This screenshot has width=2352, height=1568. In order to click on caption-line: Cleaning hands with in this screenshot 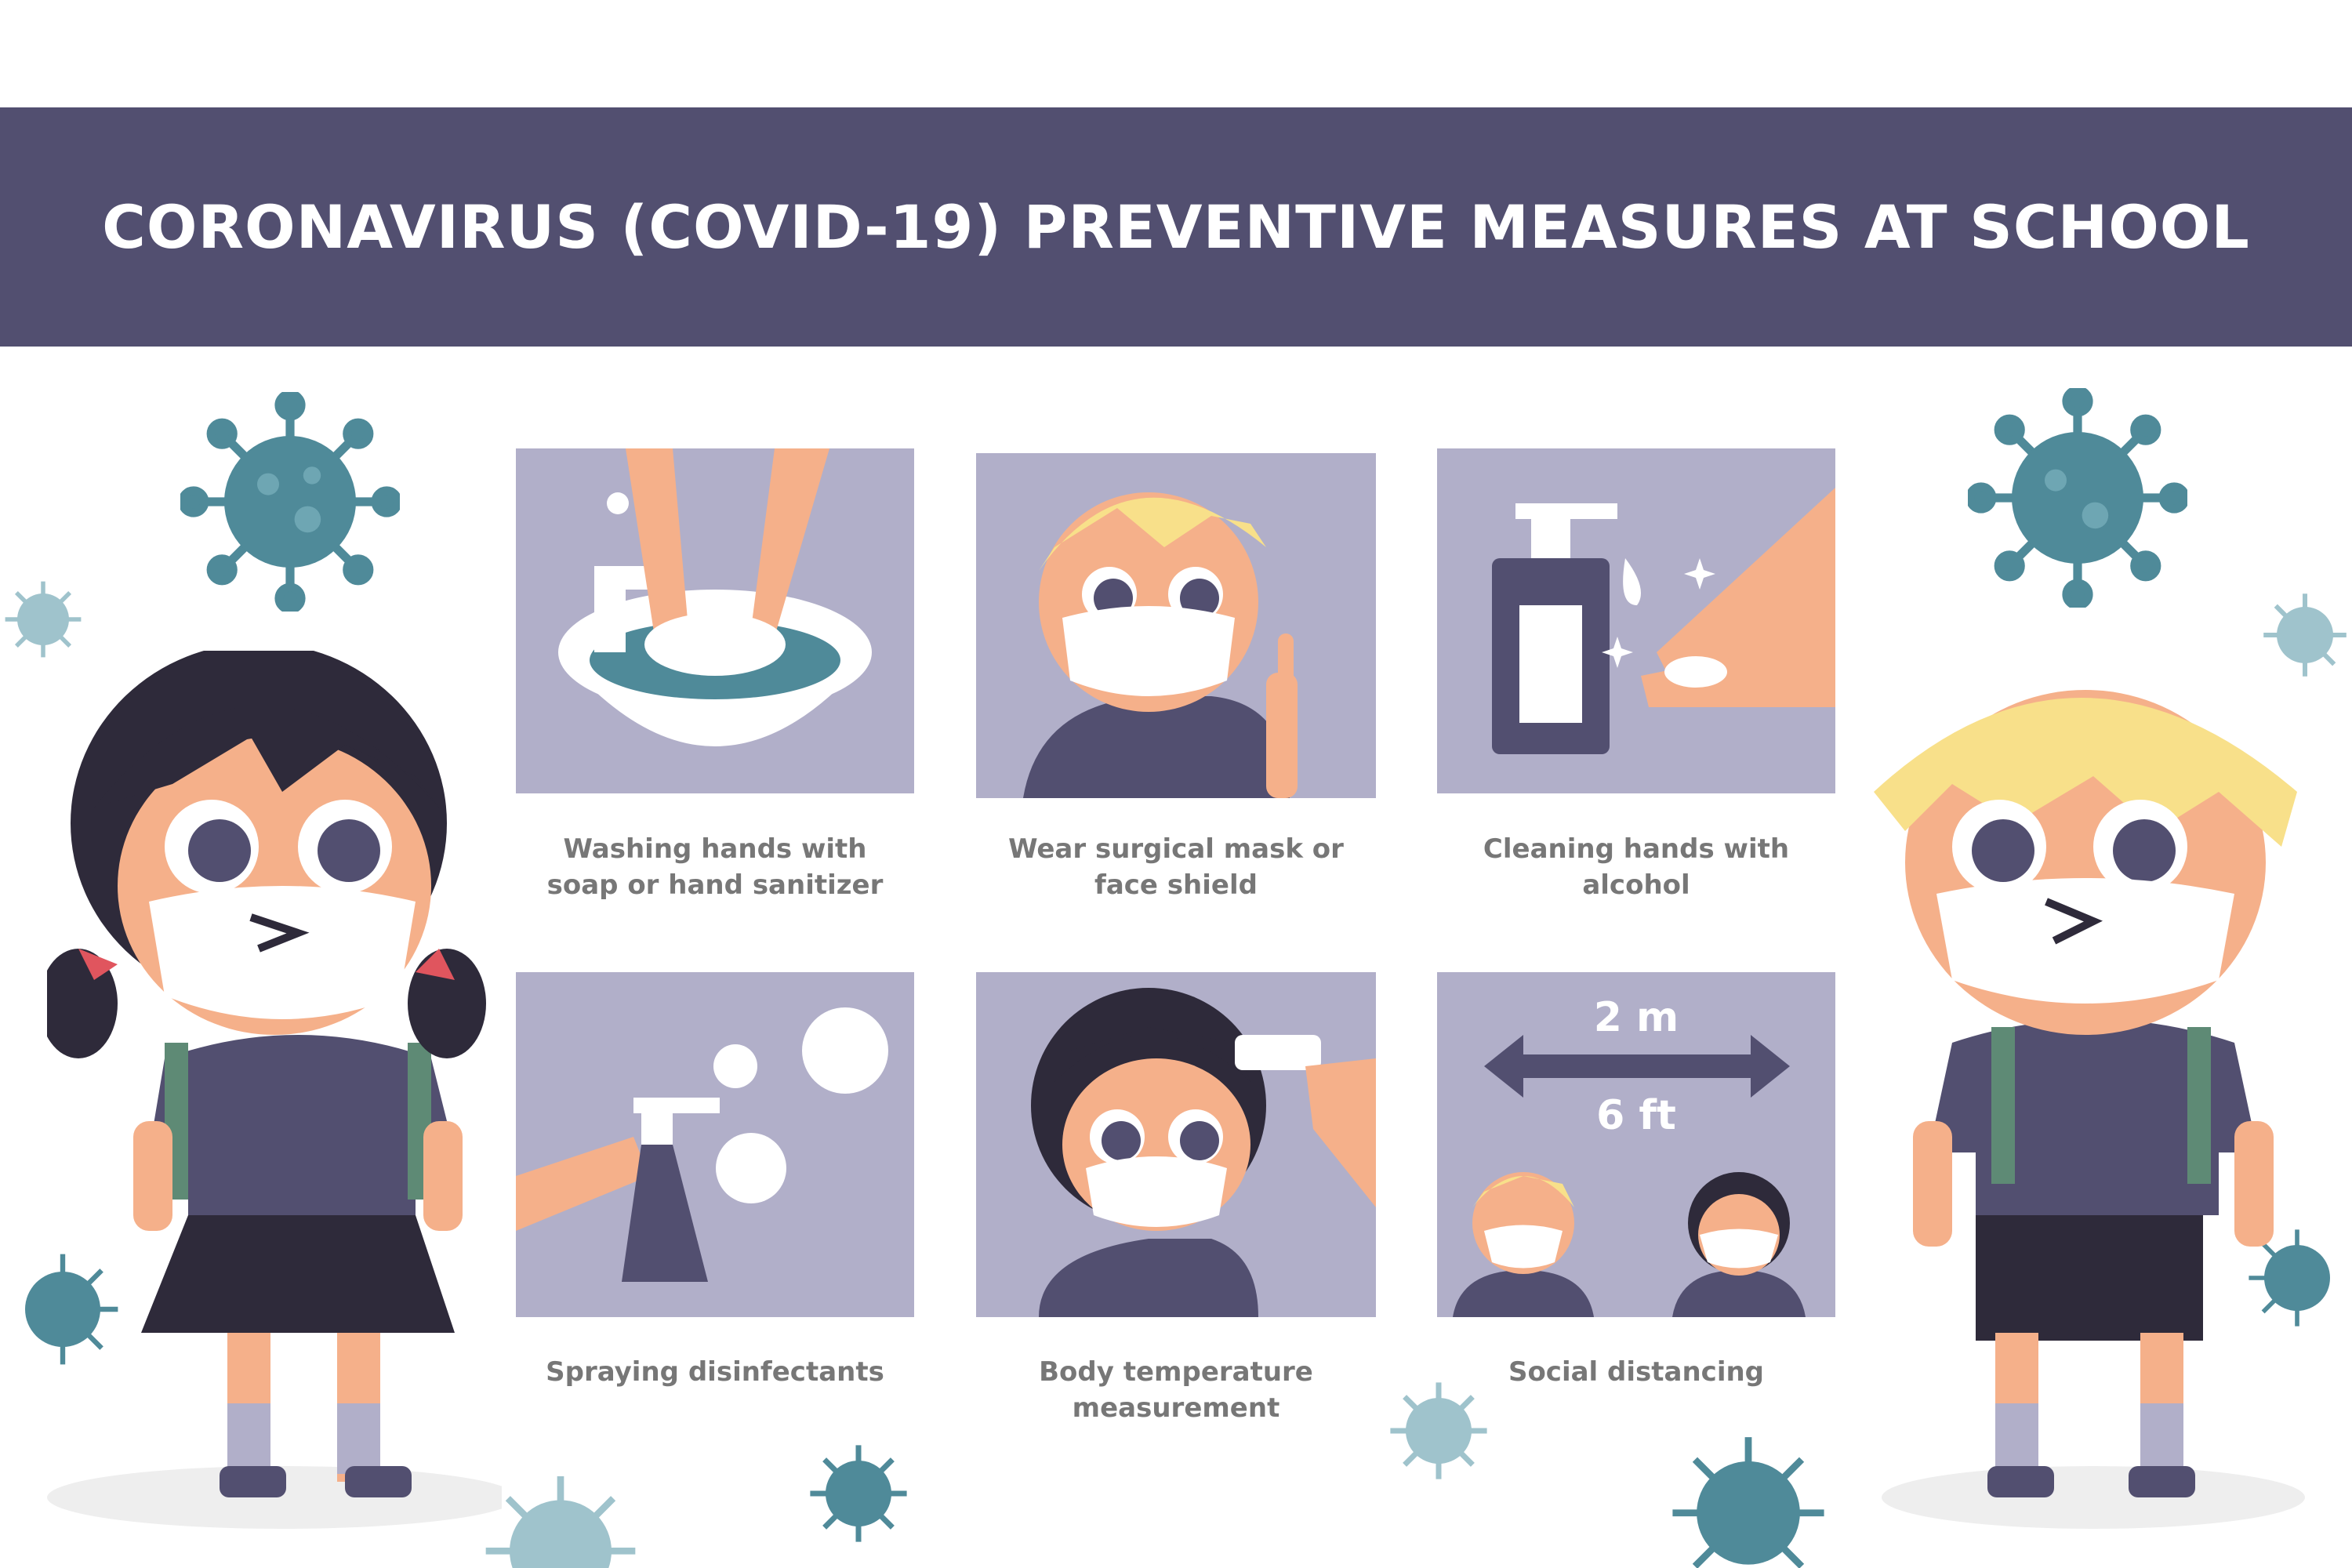, I will do `click(1636, 849)`.